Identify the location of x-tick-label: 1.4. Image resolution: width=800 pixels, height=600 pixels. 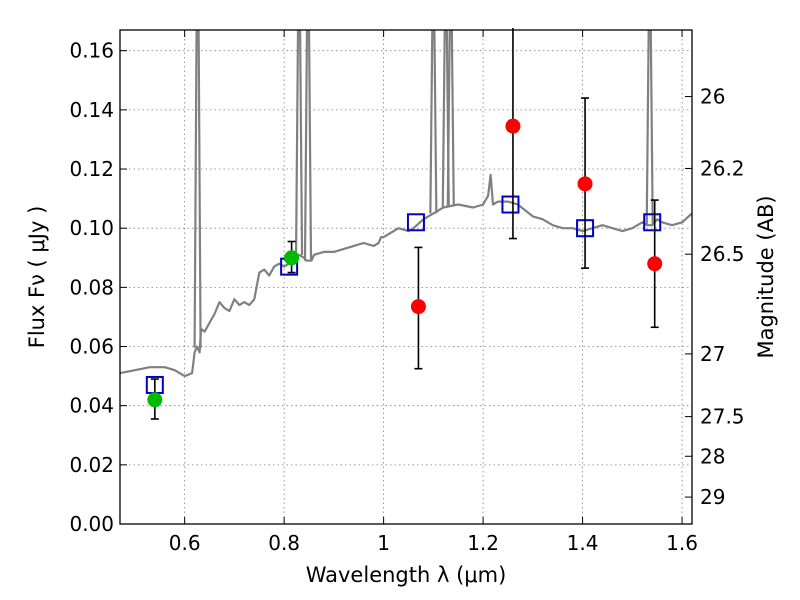
(583, 543).